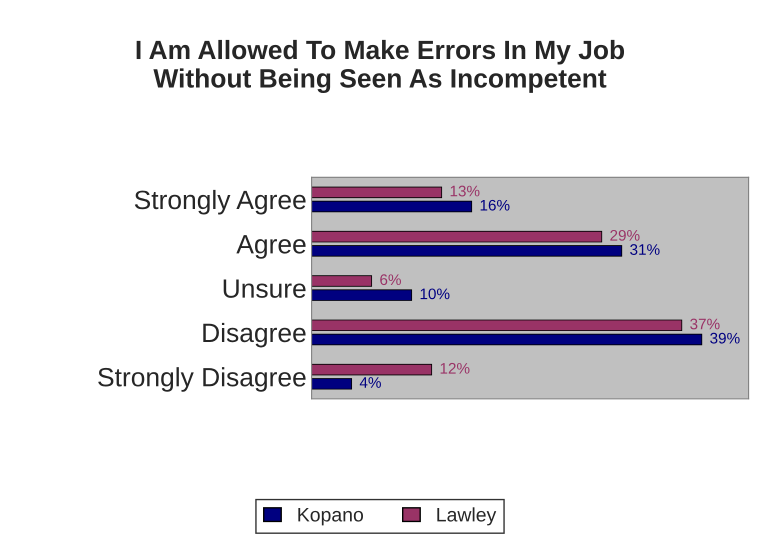 The image size is (760, 554). Describe the element at coordinates (330, 517) in the screenshot. I see `legend-label: Kopano` at that location.